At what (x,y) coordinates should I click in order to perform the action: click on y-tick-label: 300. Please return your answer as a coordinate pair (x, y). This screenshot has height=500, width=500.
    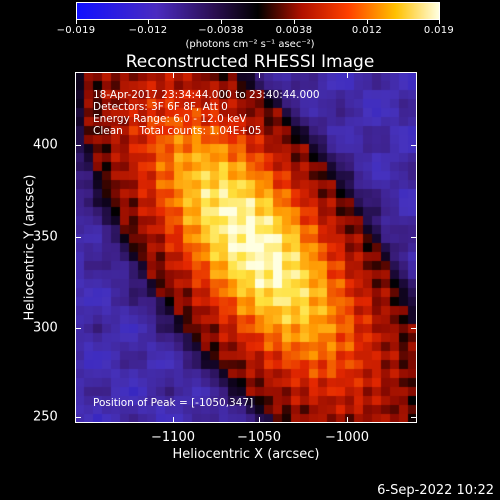
    Looking at the image, I should click on (45, 328).